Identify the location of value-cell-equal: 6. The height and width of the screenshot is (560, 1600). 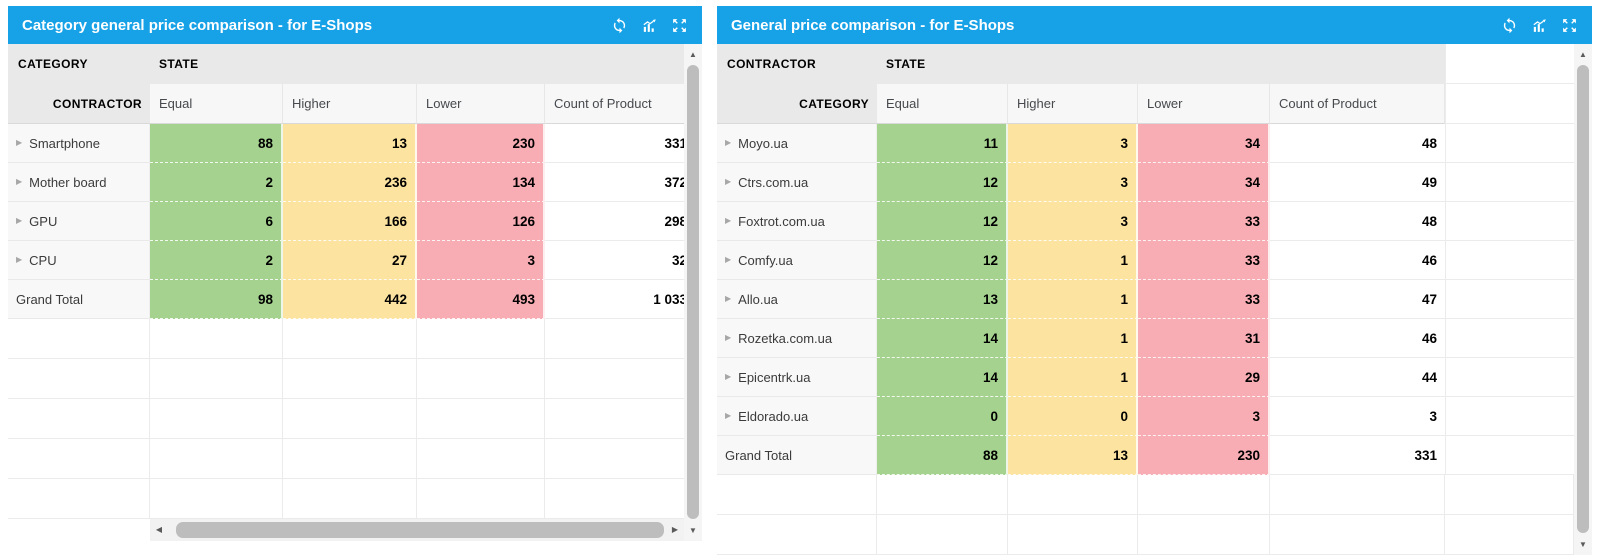
(216, 221).